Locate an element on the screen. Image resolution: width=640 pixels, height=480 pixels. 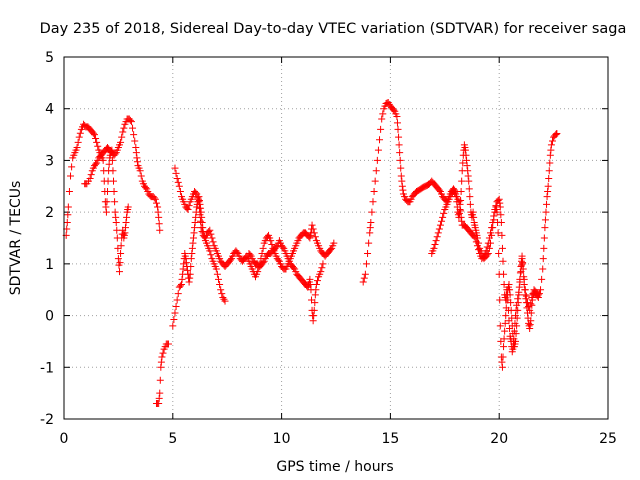
y-tick-label: 2 is located at coordinates (49, 213).